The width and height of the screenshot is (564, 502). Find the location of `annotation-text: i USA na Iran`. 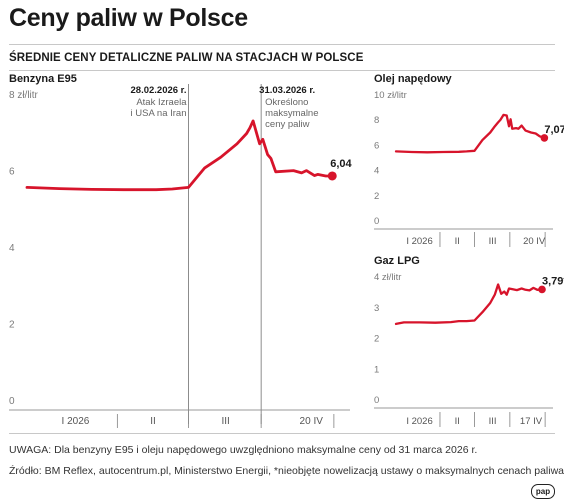

annotation-text: i USA na Iran is located at coordinates (159, 113).